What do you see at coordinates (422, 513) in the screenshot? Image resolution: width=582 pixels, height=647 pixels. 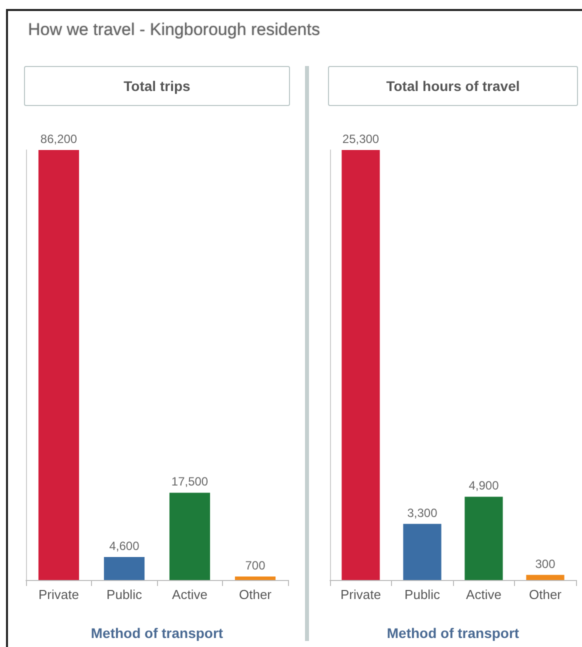 I see `data-label: 3,300` at bounding box center [422, 513].